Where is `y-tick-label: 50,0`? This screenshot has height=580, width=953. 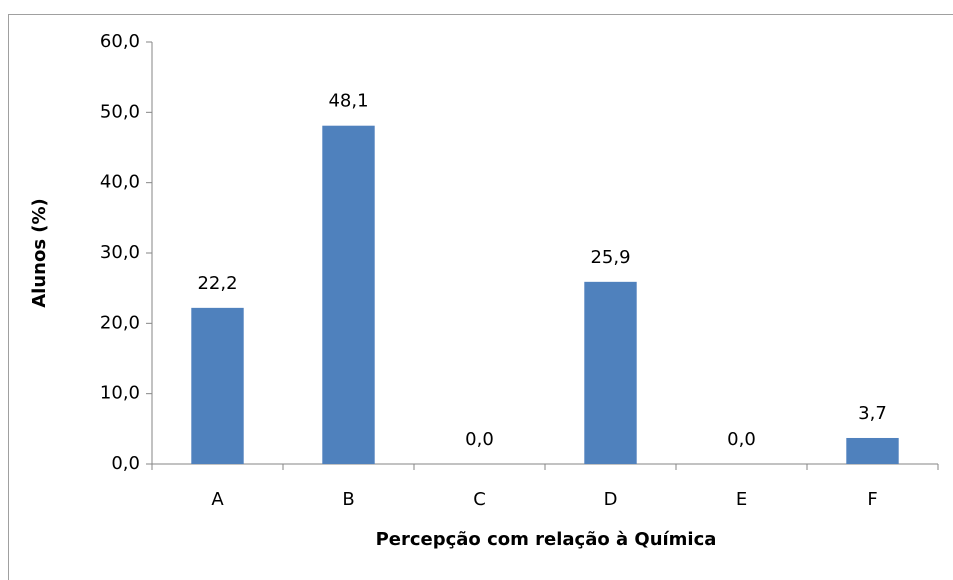
y-tick-label: 50,0 is located at coordinates (120, 111).